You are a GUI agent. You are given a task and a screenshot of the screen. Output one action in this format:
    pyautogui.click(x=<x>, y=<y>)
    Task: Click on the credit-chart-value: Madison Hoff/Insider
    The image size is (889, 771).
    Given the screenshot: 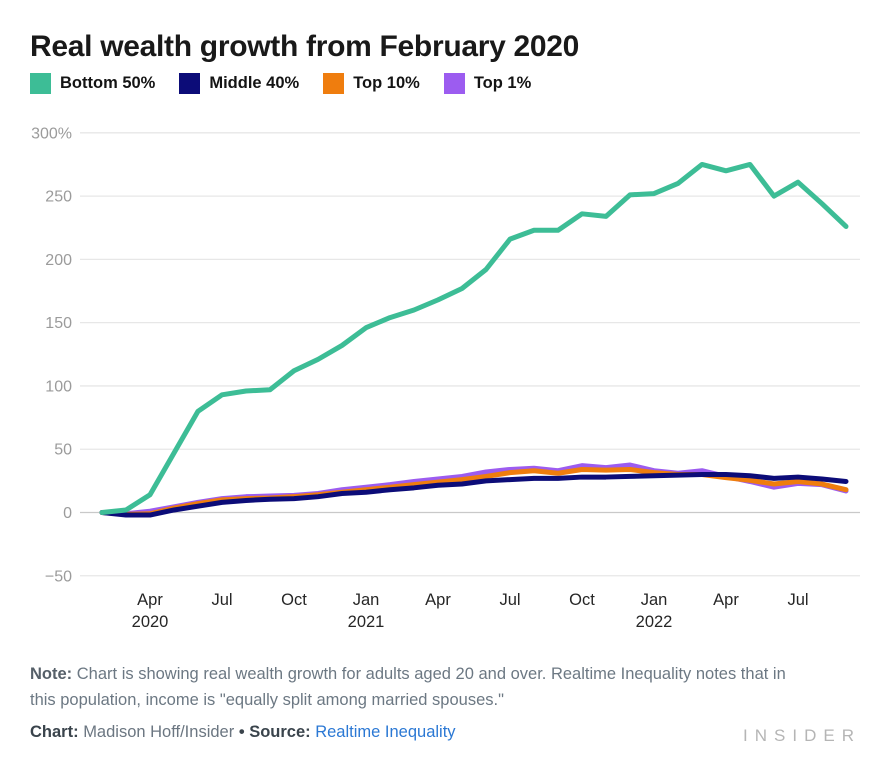 What is the action you would take?
    pyautogui.click(x=159, y=732)
    